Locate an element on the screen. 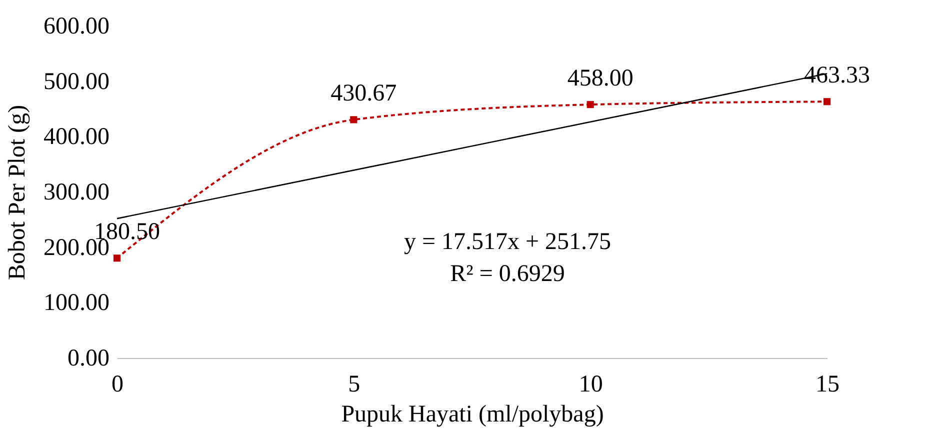 Image resolution: width=934 pixels, height=444 pixels. y-tick-label: 300.00 is located at coordinates (77, 193).